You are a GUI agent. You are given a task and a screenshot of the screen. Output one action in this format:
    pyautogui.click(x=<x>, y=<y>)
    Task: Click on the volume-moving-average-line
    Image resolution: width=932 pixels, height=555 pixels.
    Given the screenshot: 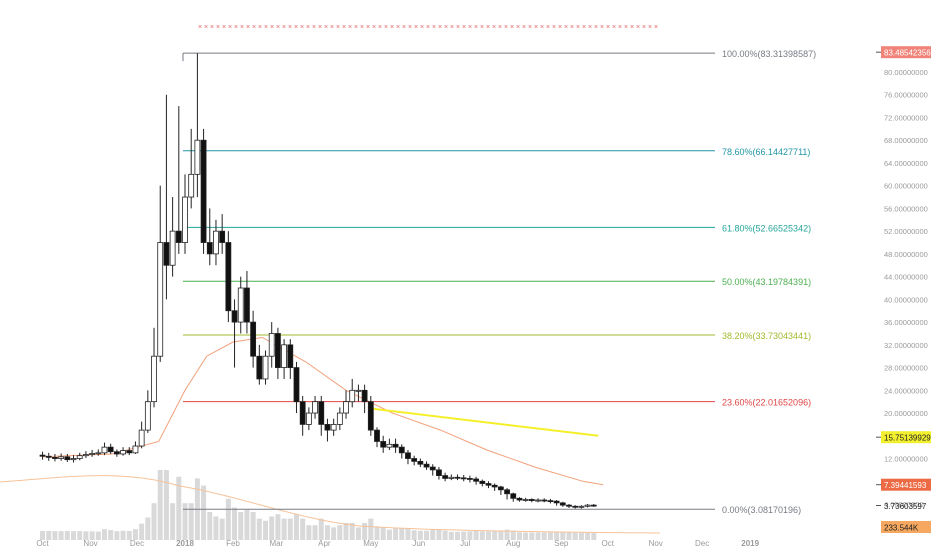 What is the action you would take?
    pyautogui.click(x=330, y=504)
    